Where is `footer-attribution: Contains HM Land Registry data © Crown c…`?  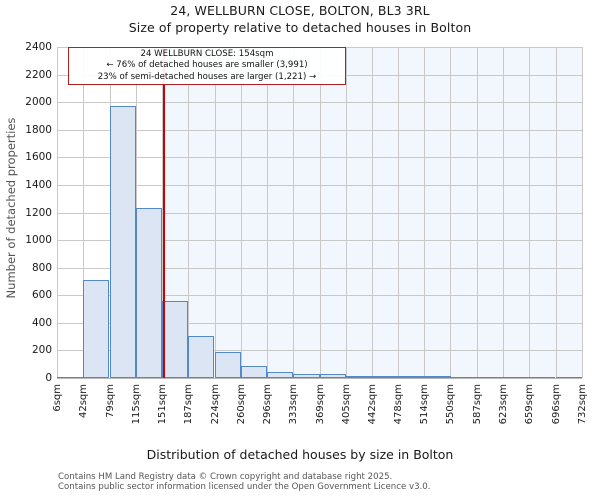
footer-attribution: Contains HM Land Registry data © Crown c… is located at coordinates (328, 482).